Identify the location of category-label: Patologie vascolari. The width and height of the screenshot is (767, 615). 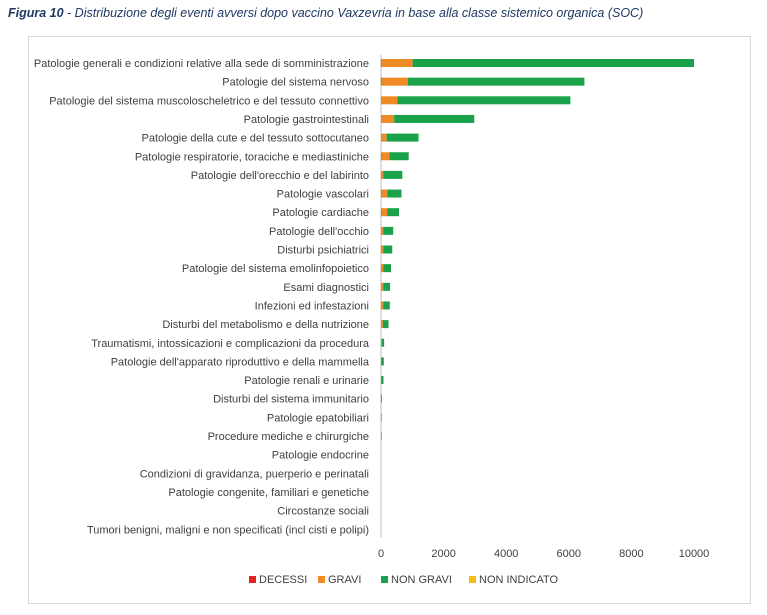
(323, 195).